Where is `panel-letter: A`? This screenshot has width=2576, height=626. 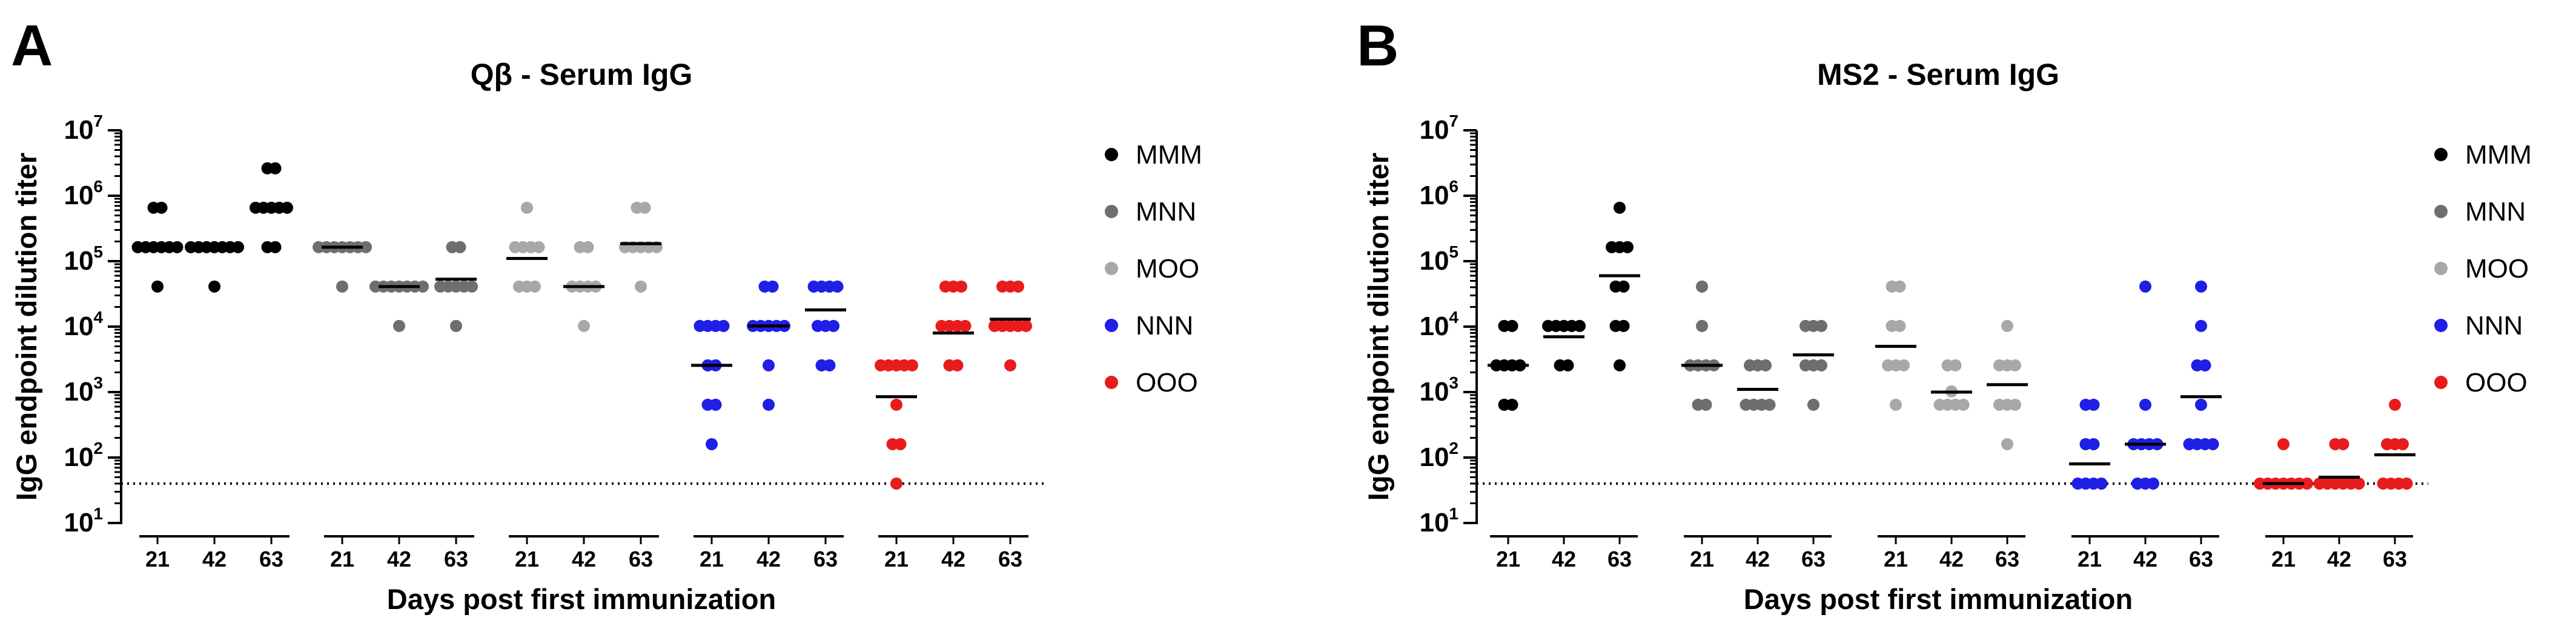 panel-letter: A is located at coordinates (32, 45).